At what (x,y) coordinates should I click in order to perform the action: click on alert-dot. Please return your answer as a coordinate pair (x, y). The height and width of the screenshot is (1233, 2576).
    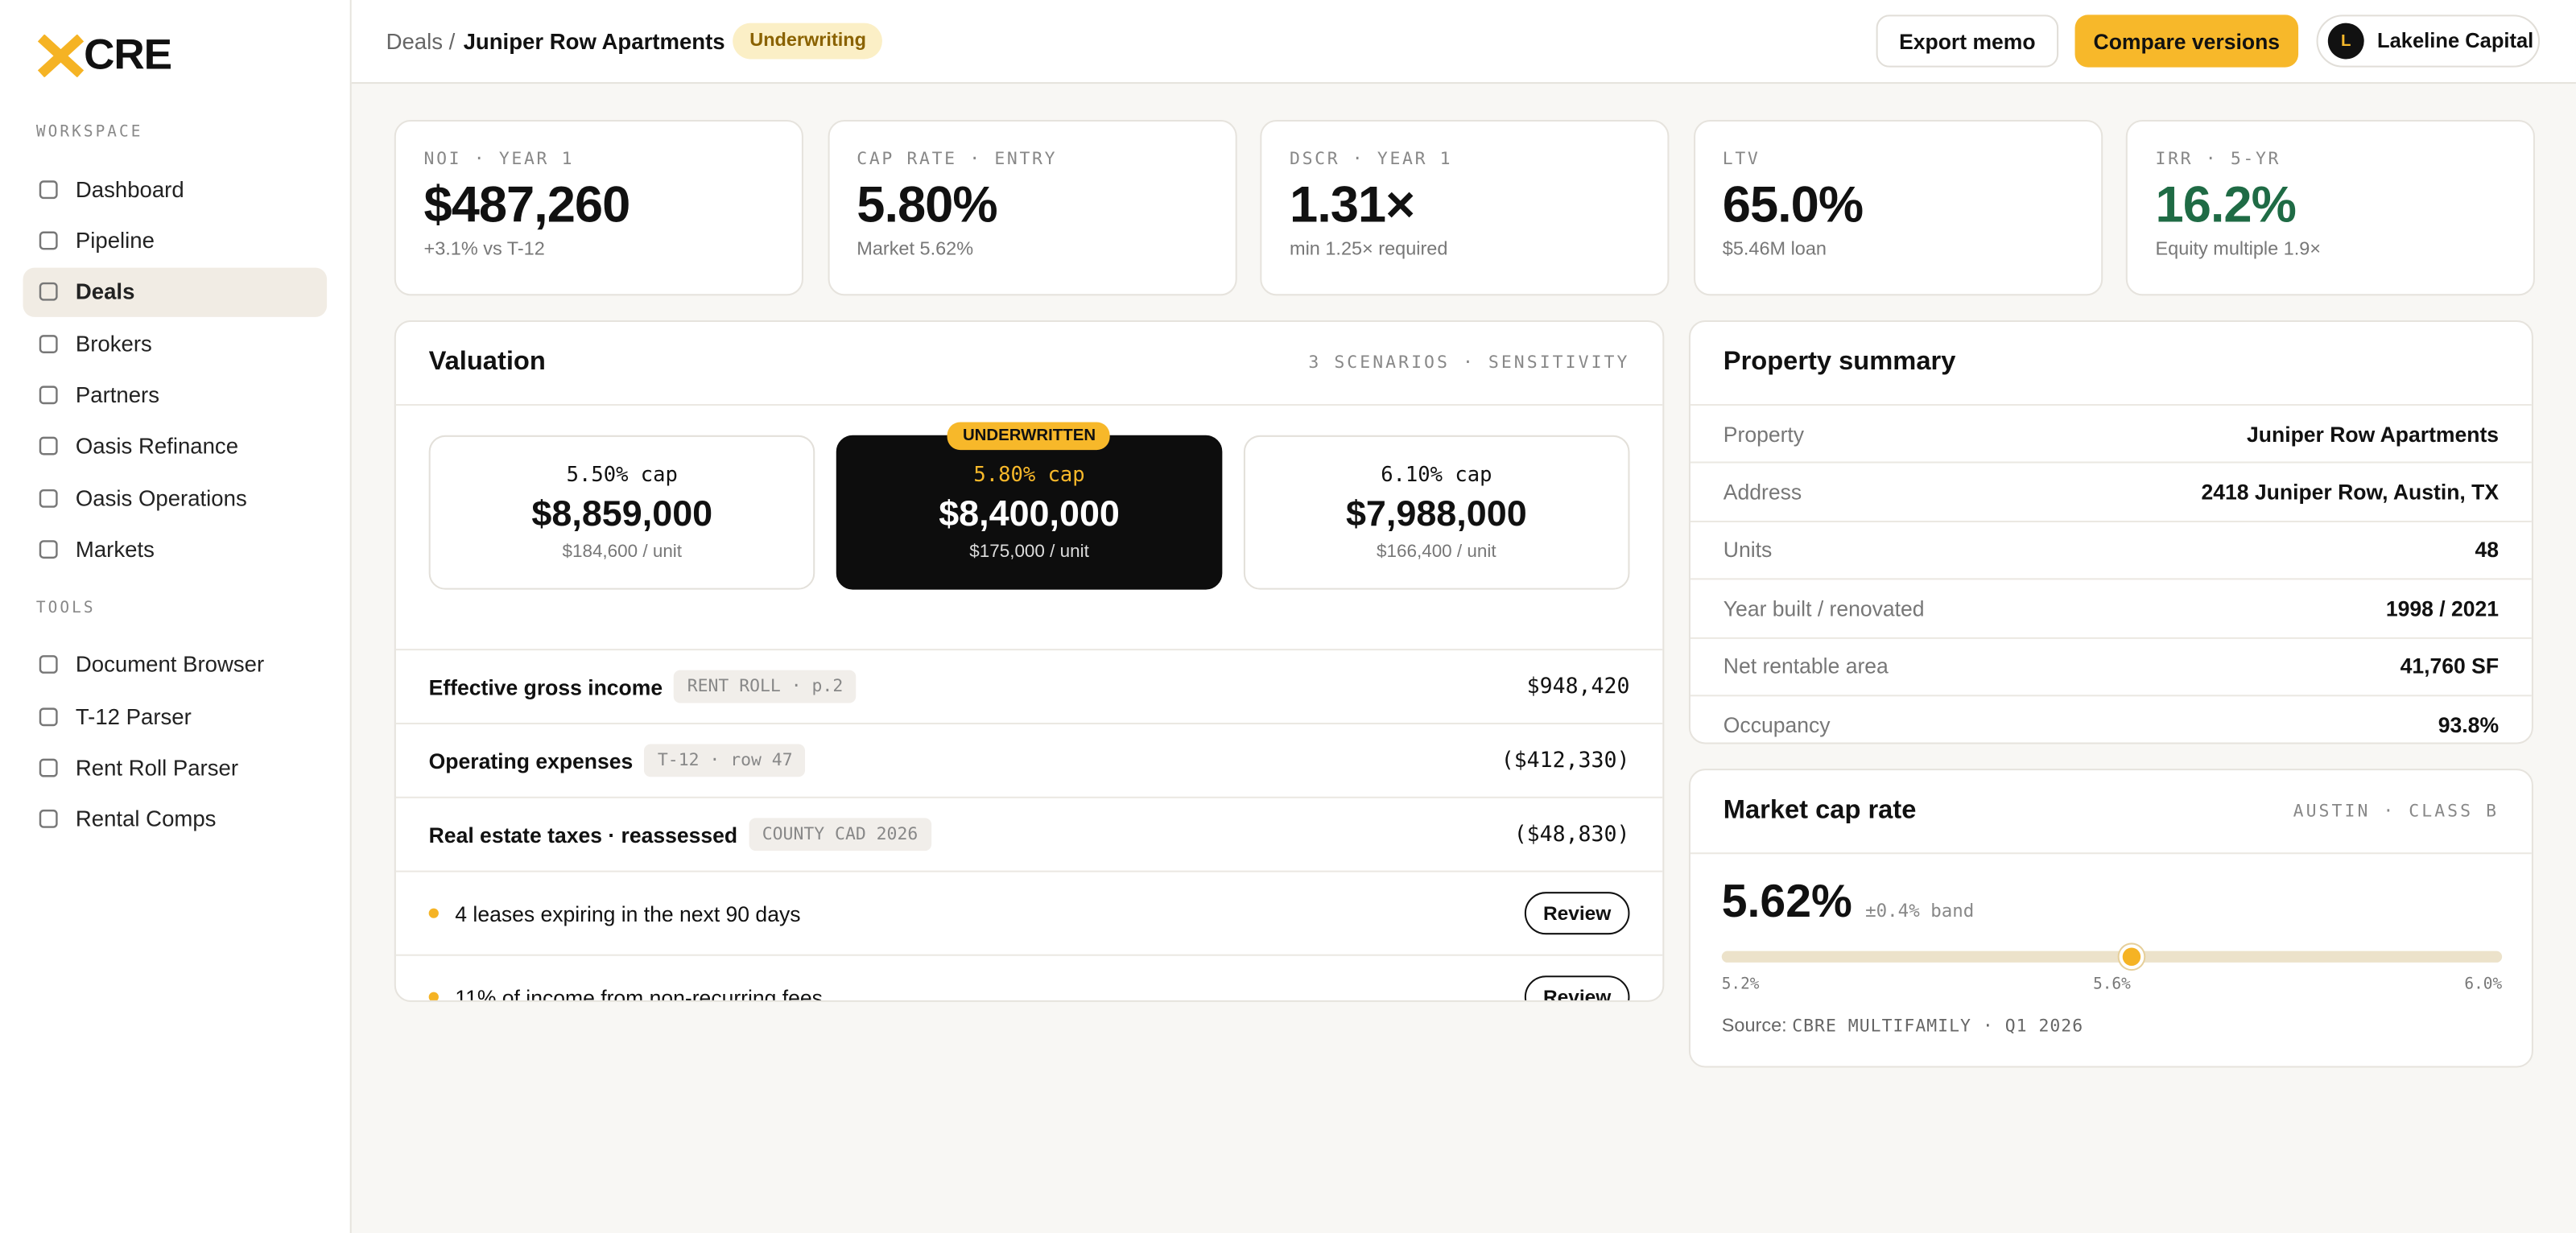
    Looking at the image, I should click on (433, 913).